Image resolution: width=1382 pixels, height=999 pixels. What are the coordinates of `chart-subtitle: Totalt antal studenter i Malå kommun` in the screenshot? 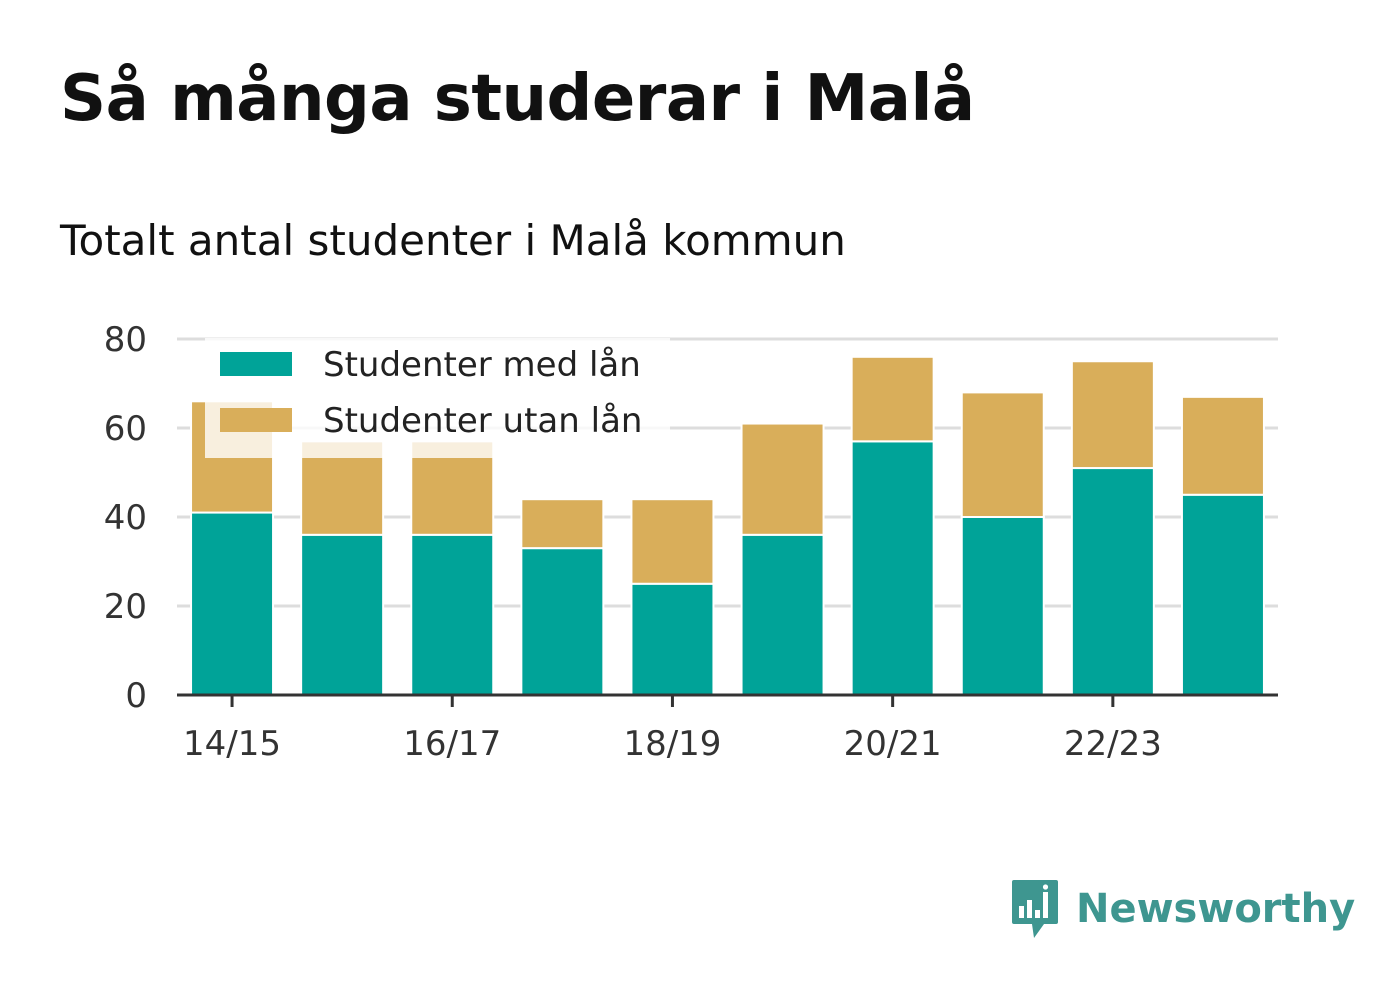 It's located at (453, 240).